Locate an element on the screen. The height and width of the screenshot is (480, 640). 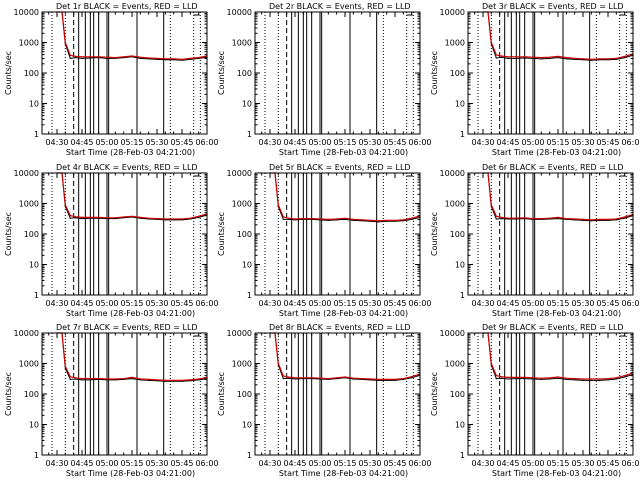
panel-9-y-tick-label-0: 1 is located at coordinates (462, 455).